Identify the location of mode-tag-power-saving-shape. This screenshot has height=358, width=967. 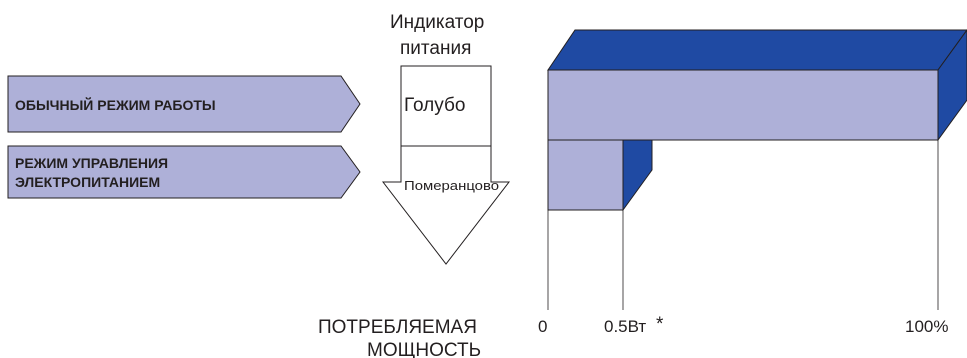
(184, 172).